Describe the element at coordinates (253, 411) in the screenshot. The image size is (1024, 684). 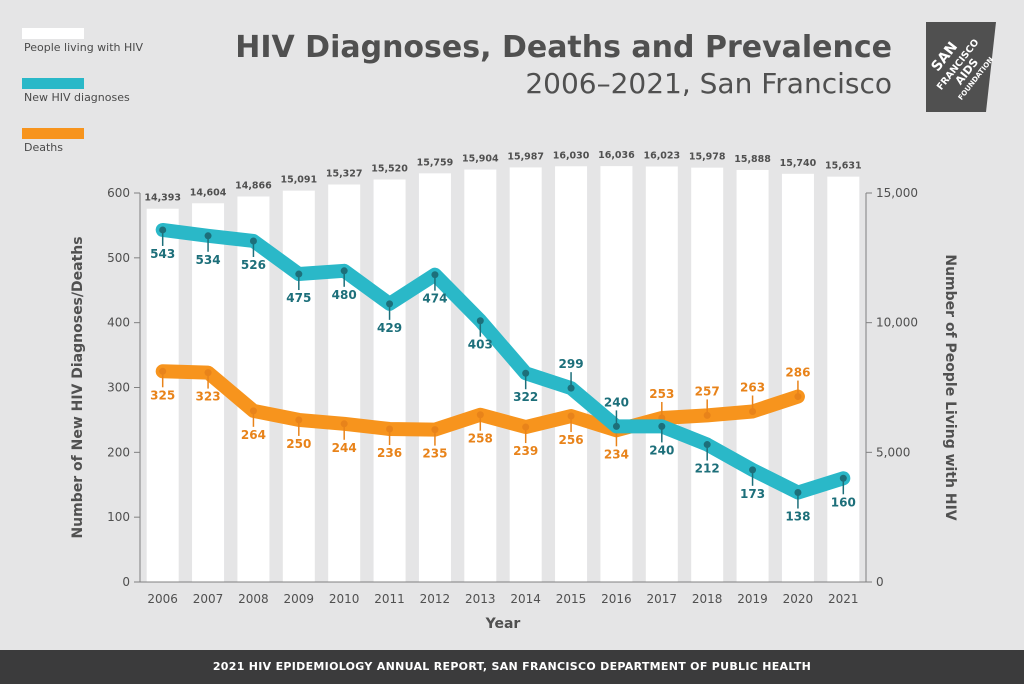
I see `deaths-point-2008` at that location.